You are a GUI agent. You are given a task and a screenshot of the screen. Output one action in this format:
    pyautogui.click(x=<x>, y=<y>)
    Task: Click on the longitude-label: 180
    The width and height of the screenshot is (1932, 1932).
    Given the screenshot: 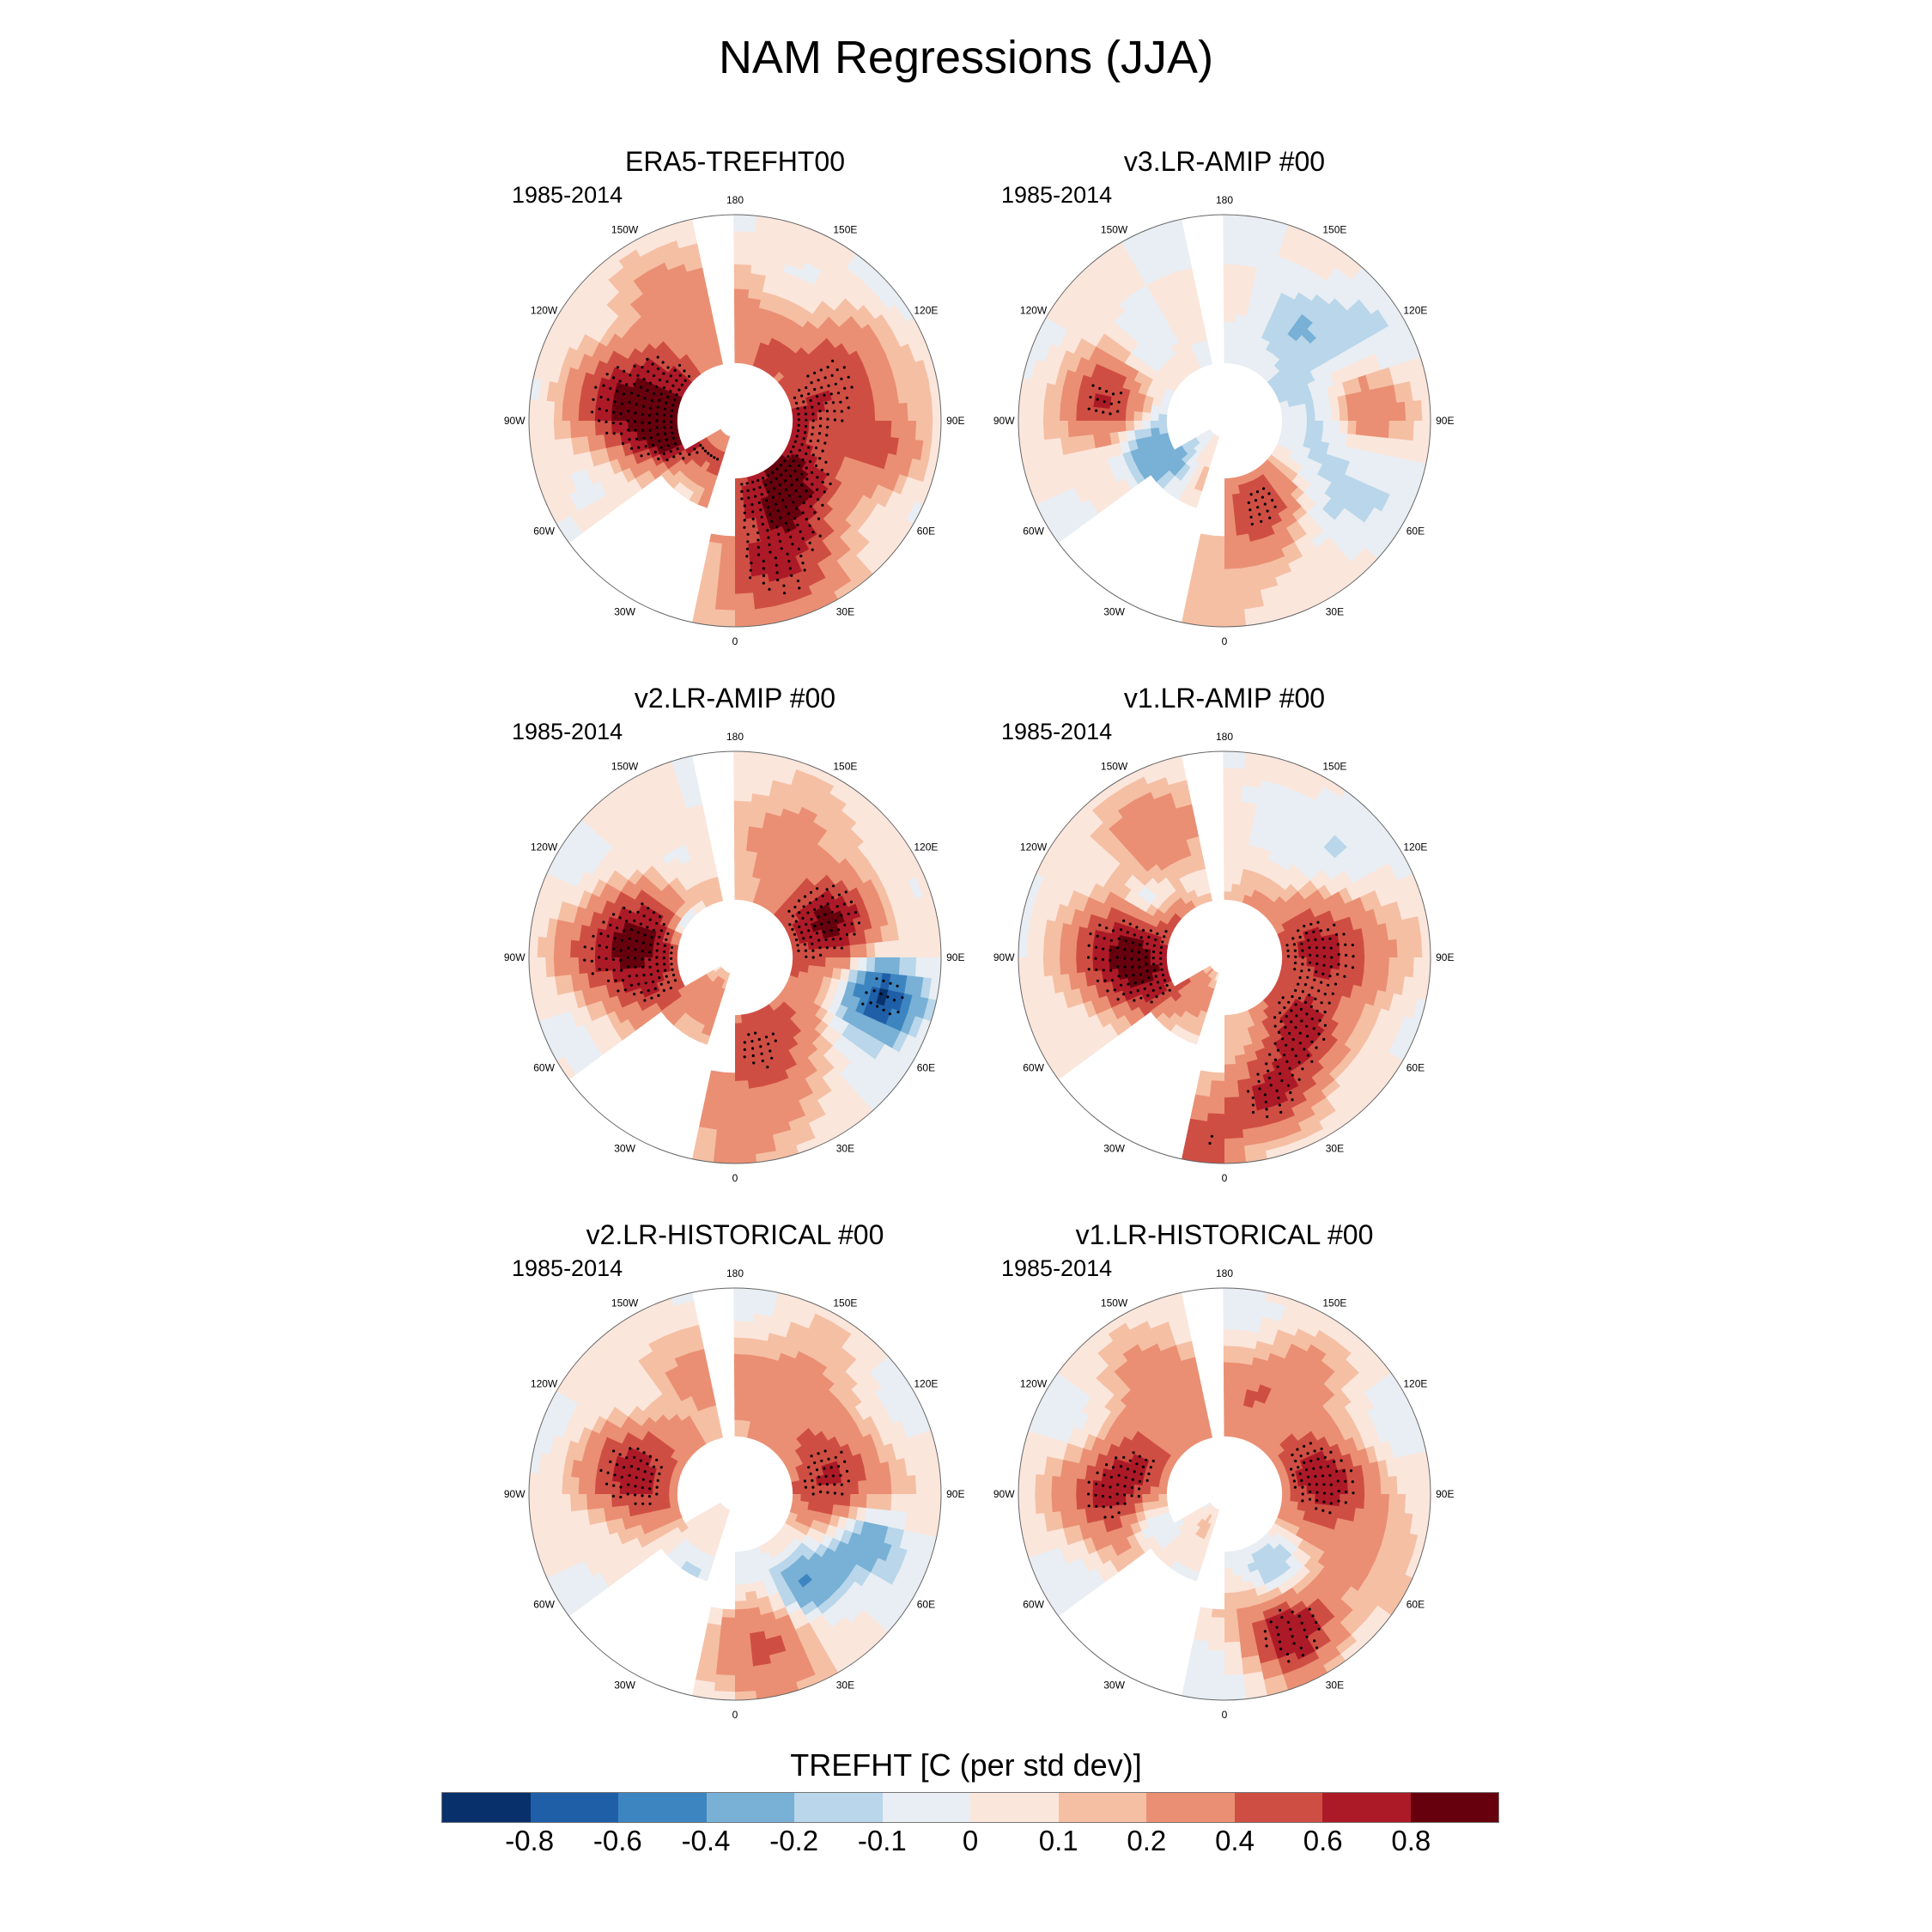 What is the action you would take?
    pyautogui.click(x=1224, y=200)
    